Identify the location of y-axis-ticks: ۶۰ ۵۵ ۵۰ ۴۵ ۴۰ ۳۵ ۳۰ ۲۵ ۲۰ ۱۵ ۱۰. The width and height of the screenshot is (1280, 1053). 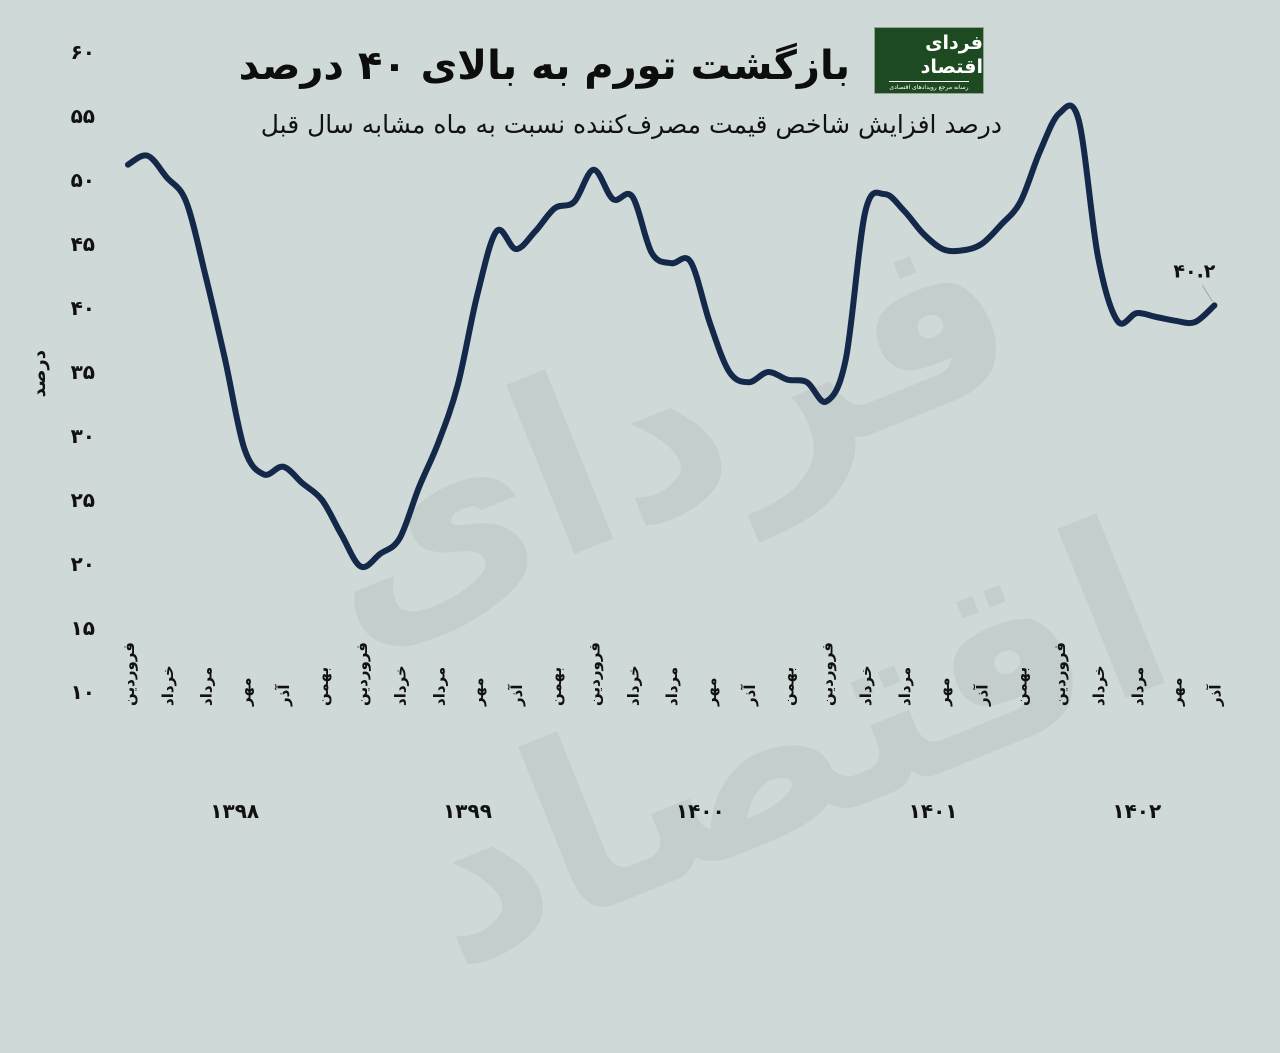
(83, 372).